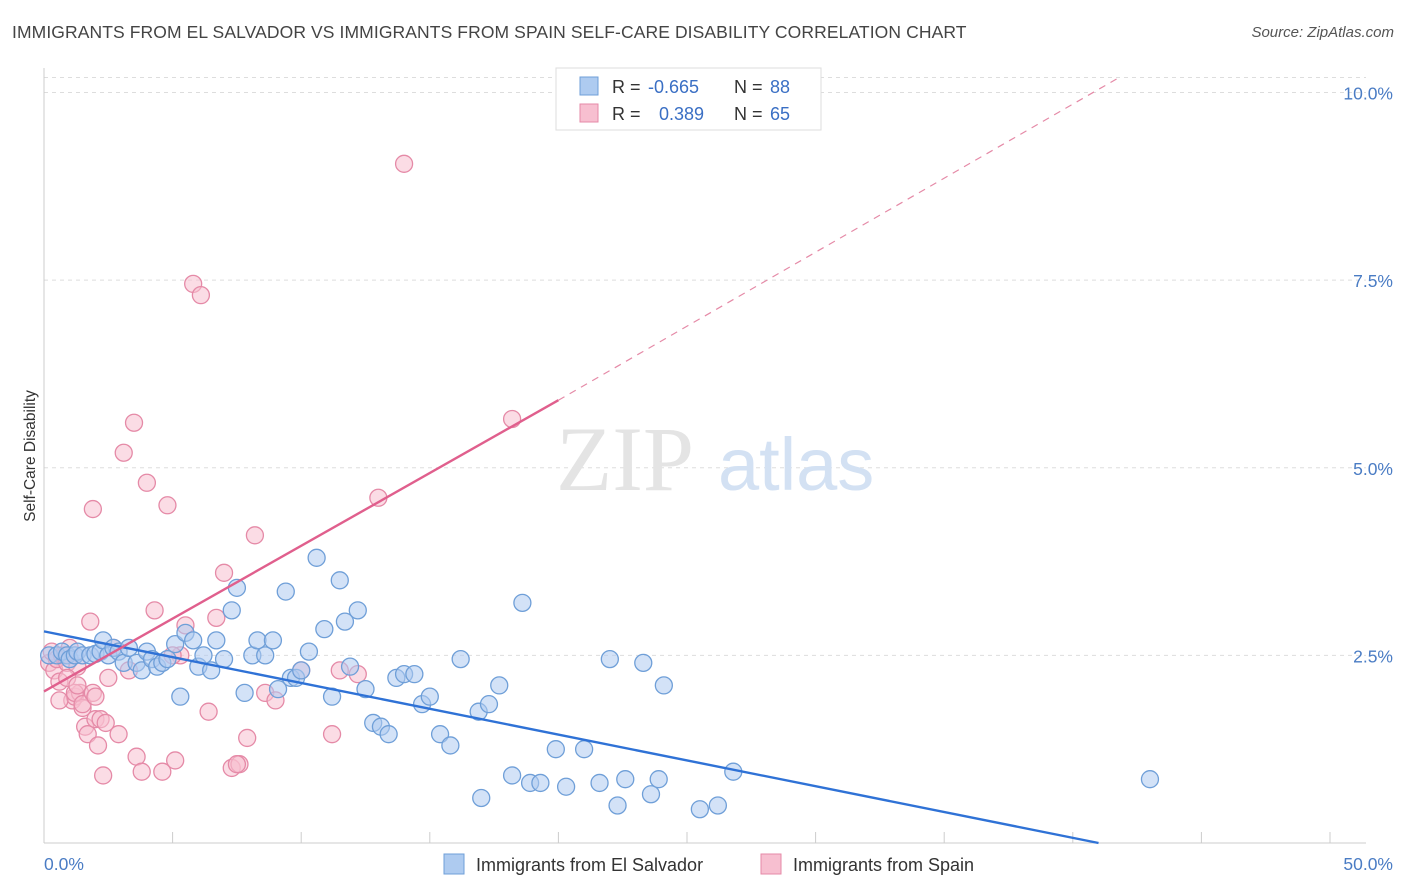 Image resolution: width=1406 pixels, height=892 pixels. I want to click on y-tick-label-0: 2.5%, so click(1373, 656).